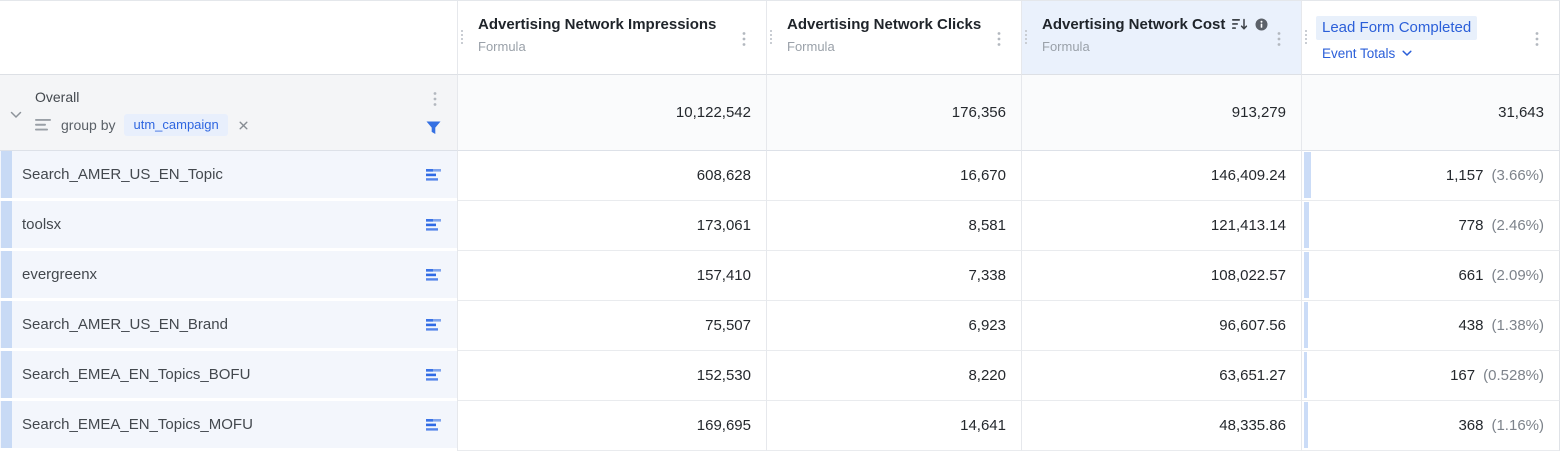  Describe the element at coordinates (1431, 176) in the screenshot. I see `cell-leads: 1,157 (3.66%)` at that location.